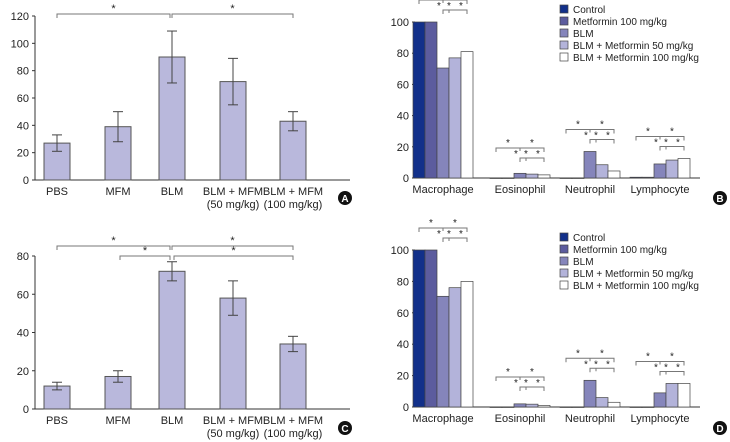 The image size is (730, 442). What do you see at coordinates (590, 190) in the screenshot?
I see `x-tick-label: Neutrophil` at bounding box center [590, 190].